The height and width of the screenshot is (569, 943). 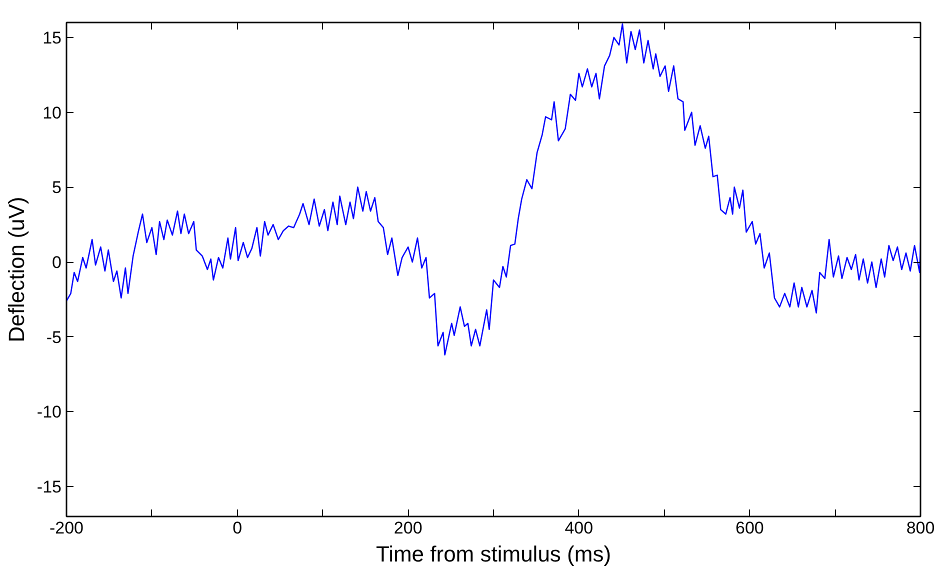 What do you see at coordinates (49, 412) in the screenshot?
I see `y-tick-label: -10` at bounding box center [49, 412].